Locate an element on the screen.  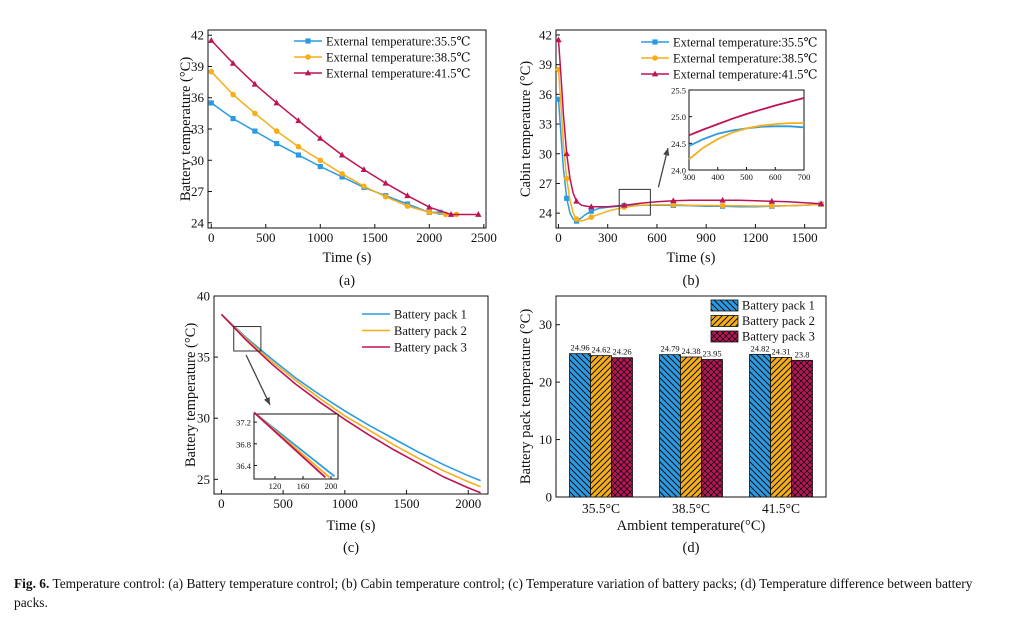
x-tick-label: 900 is located at coordinates (706, 237).